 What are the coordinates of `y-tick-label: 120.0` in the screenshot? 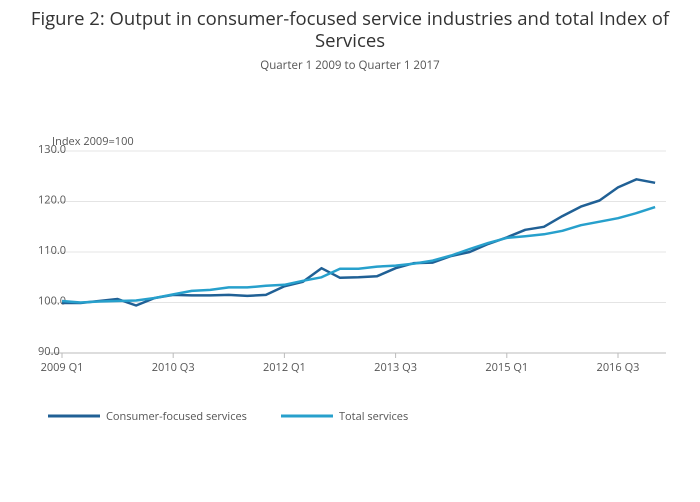 It's located at (52, 199).